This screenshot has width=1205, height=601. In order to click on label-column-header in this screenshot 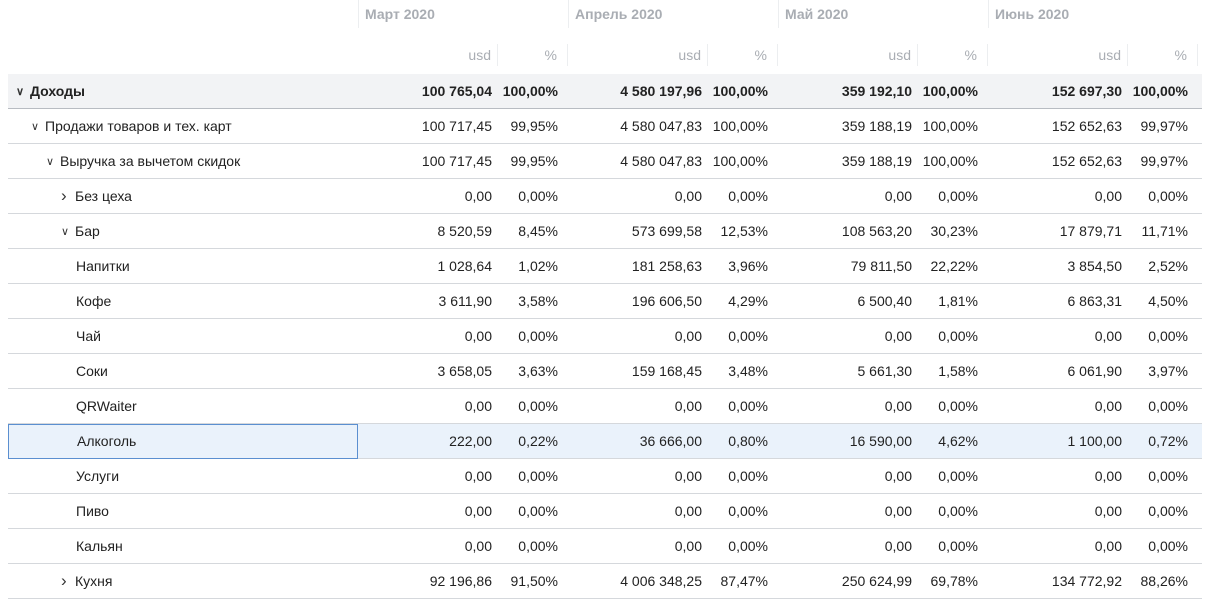, I will do `click(183, 14)`.